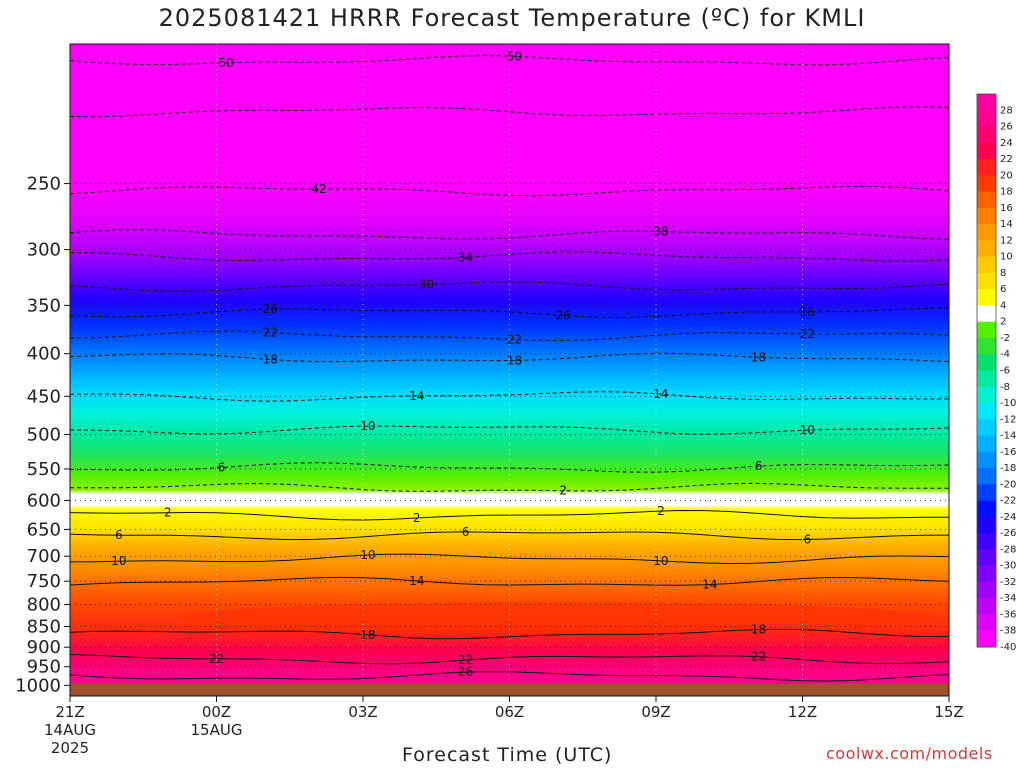 The width and height of the screenshot is (1024, 768). I want to click on x-tick-label: 00Z, so click(216, 712).